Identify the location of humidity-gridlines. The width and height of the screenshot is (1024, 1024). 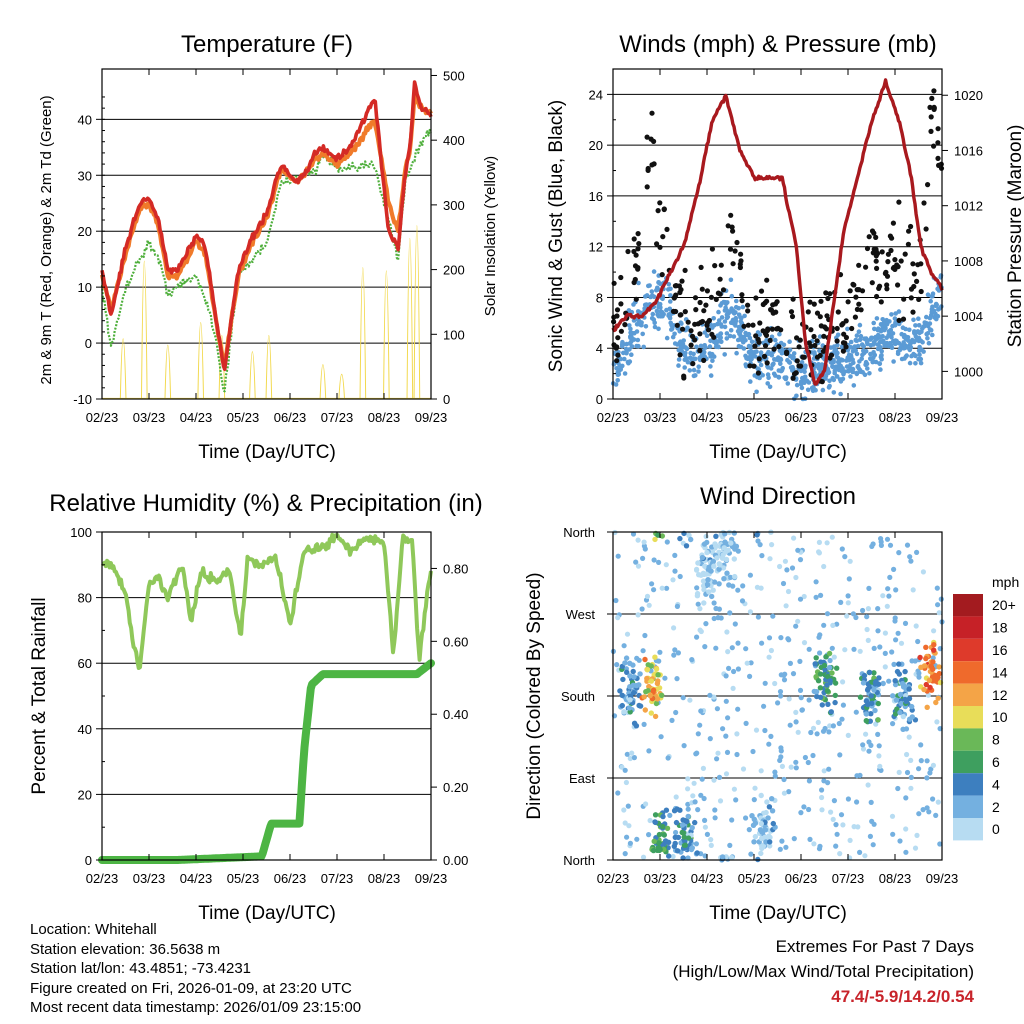
(266, 696).